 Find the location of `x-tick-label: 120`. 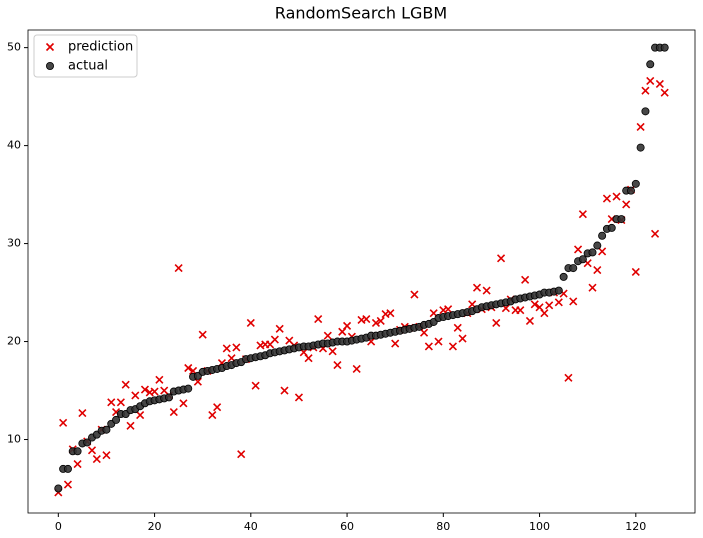

x-tick-label: 120 is located at coordinates (635, 526).